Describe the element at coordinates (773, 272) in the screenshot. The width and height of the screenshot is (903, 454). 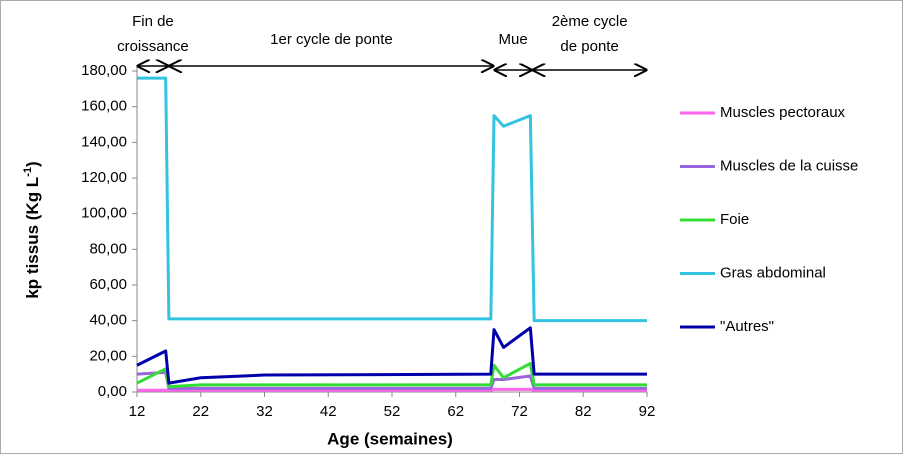
I see `legend-label: Gras abdominal` at that location.